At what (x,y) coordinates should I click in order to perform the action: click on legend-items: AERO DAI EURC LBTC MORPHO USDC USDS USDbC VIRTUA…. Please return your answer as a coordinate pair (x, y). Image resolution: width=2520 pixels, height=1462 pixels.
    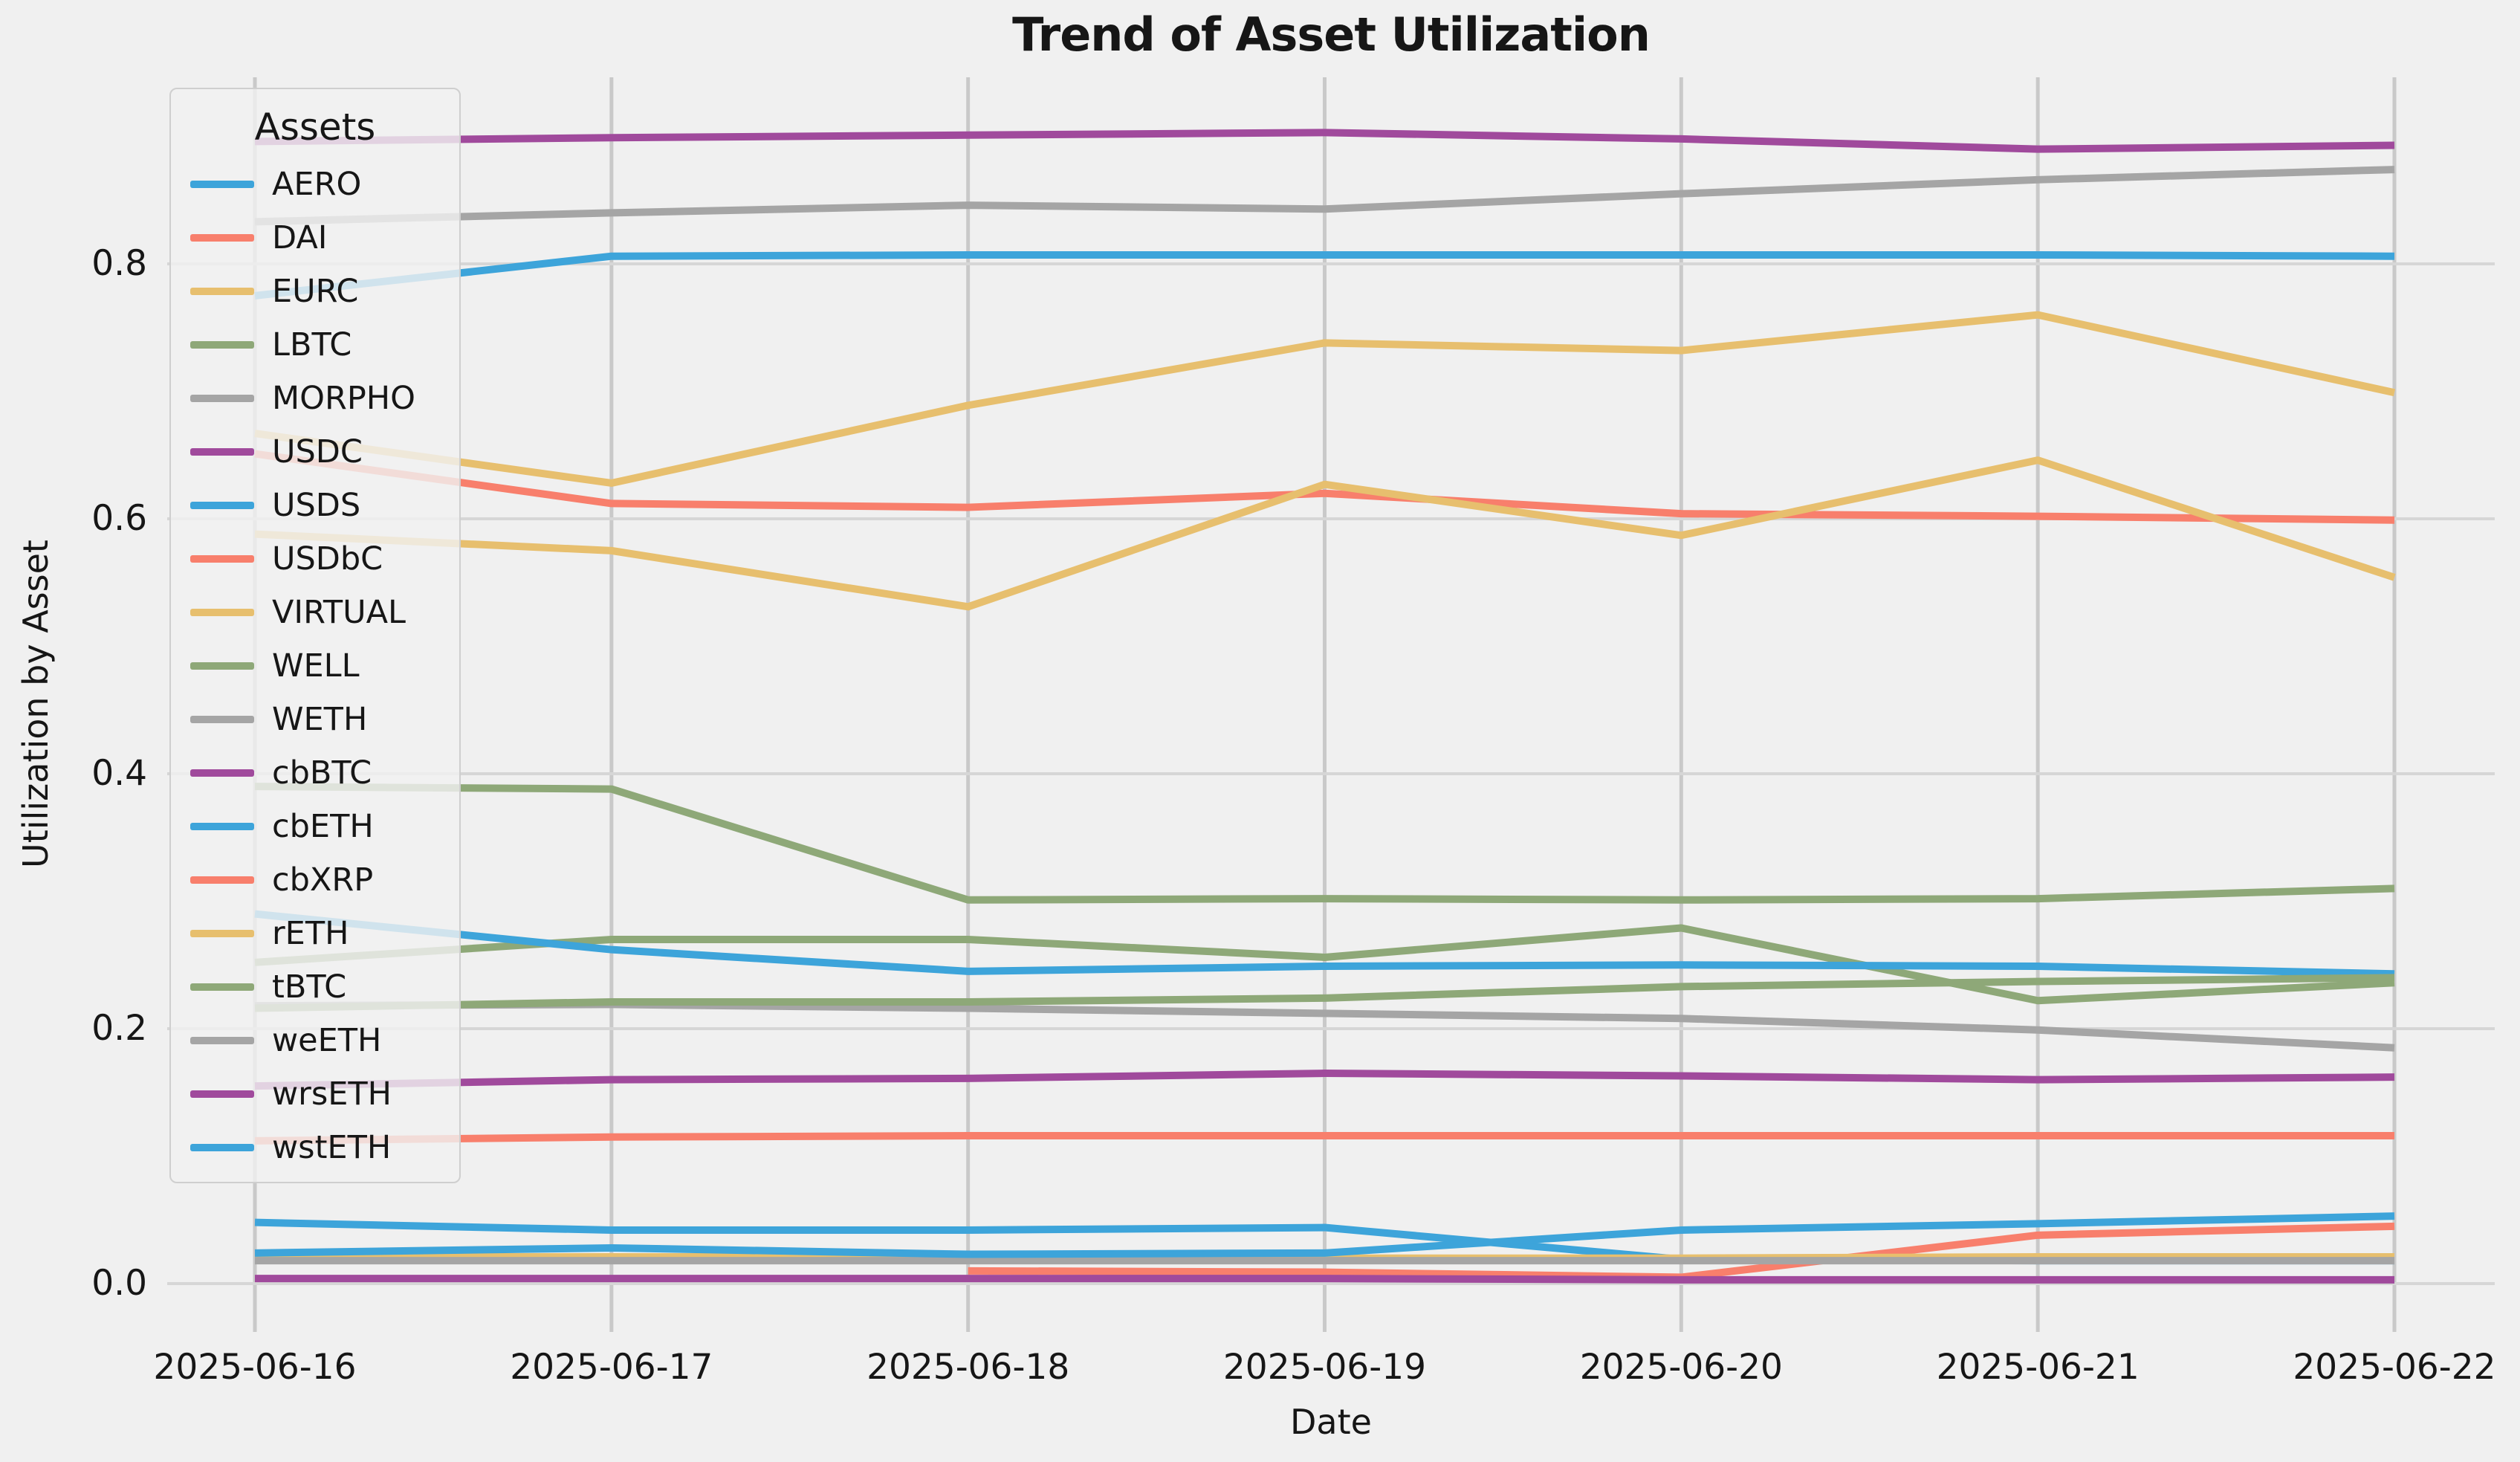
    Looking at the image, I should click on (315, 666).